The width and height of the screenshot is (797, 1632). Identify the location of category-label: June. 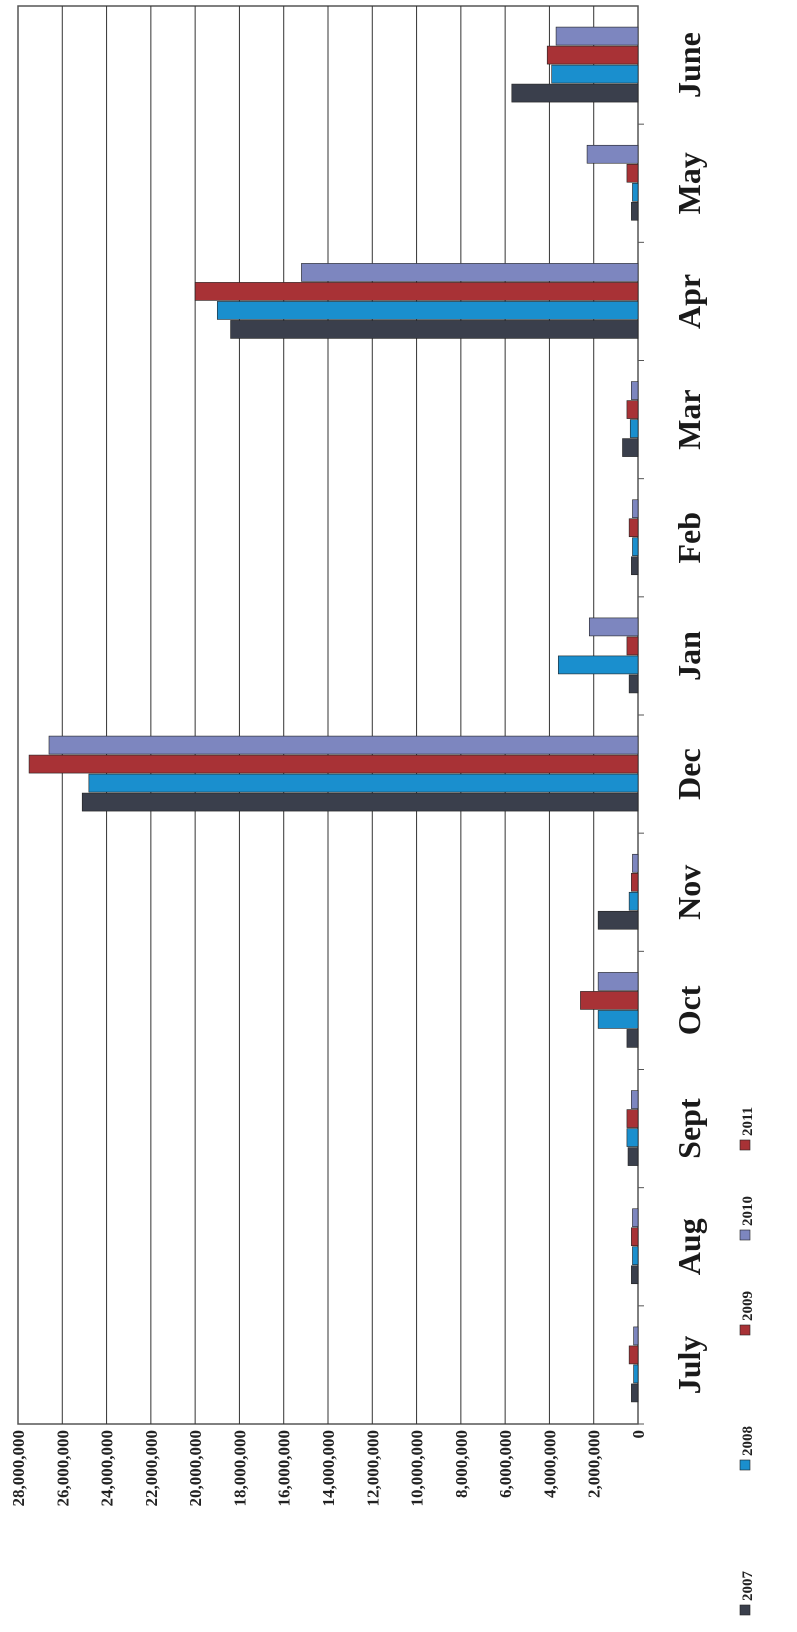
(689, 65).